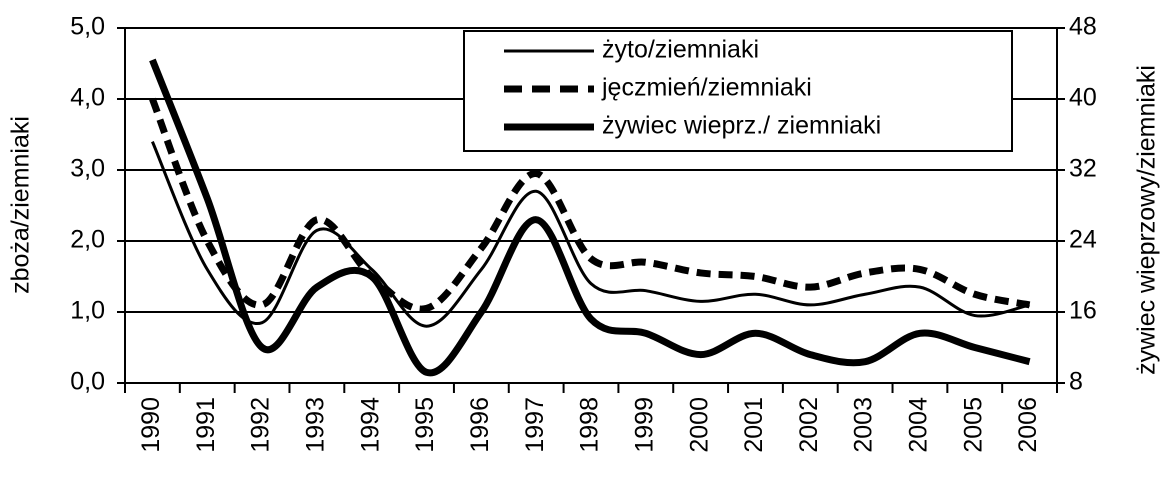 This screenshot has height=482, width=1165. I want to click on x-tick-label: 2002, so click(809, 425).